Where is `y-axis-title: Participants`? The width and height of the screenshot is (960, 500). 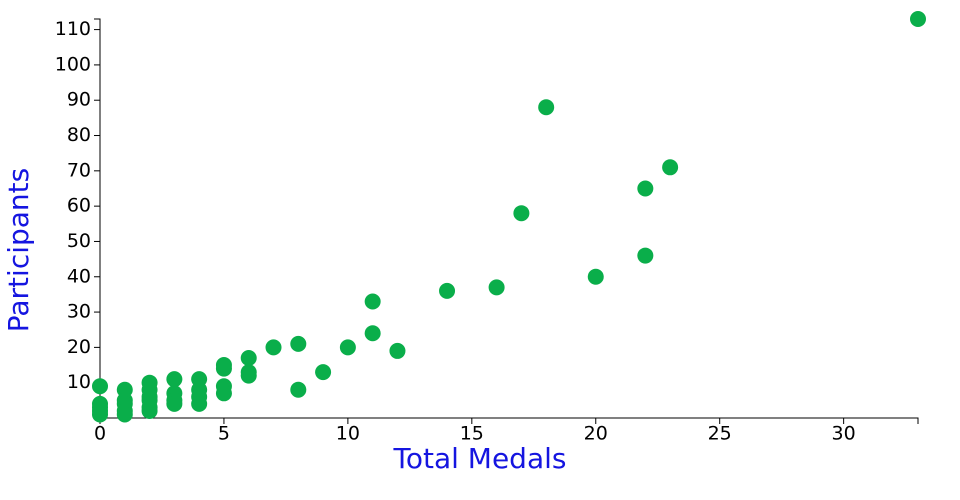
y-axis-title: Participants is located at coordinates (18, 250).